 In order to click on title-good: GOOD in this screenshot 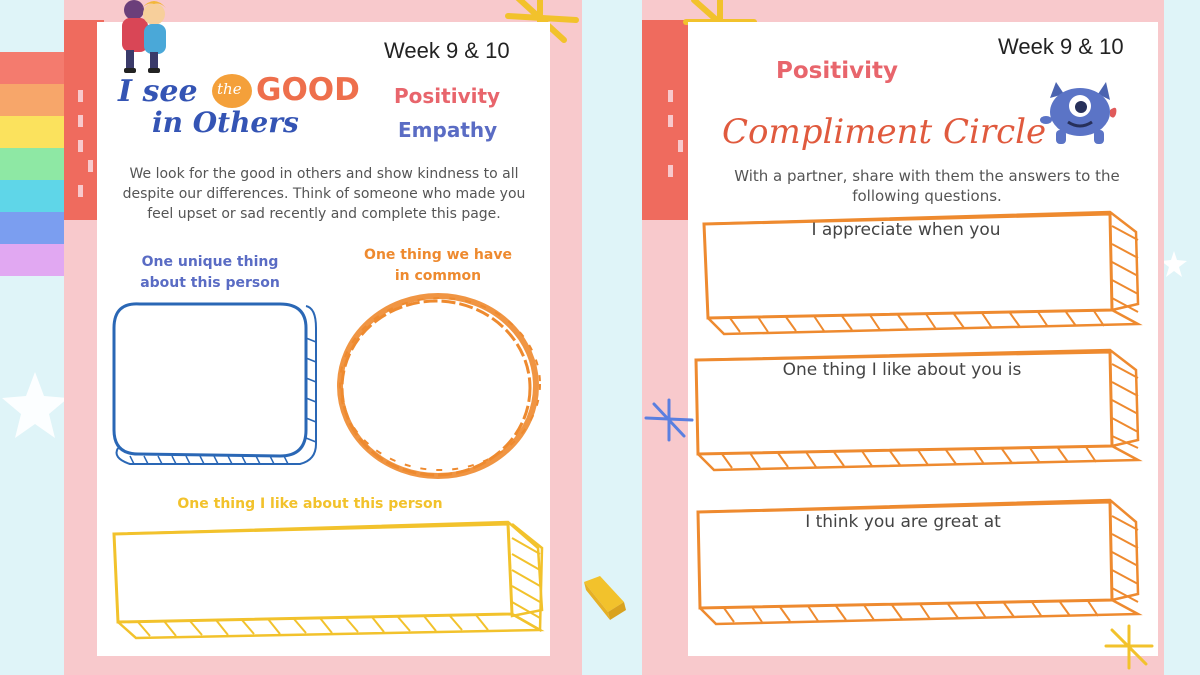, I will do `click(308, 90)`.